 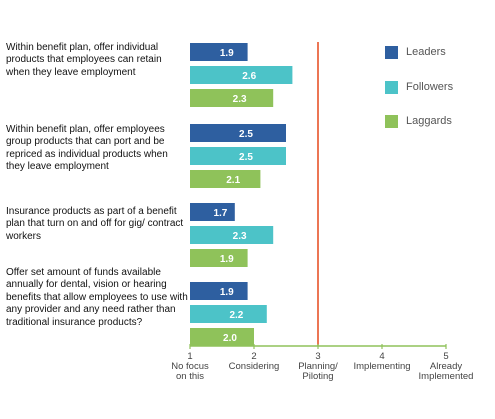 What do you see at coordinates (189, 356) in the screenshot?
I see `x-tick-number: 1` at bounding box center [189, 356].